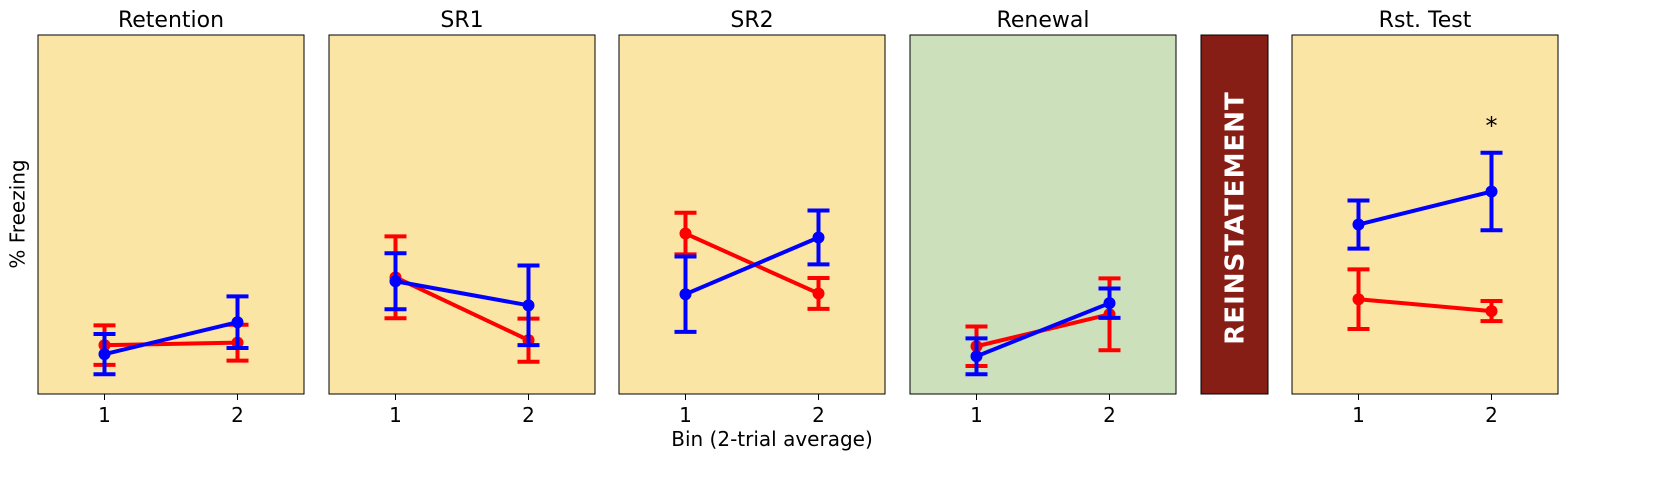  I want to click on panel-title: SR2, so click(751, 20).